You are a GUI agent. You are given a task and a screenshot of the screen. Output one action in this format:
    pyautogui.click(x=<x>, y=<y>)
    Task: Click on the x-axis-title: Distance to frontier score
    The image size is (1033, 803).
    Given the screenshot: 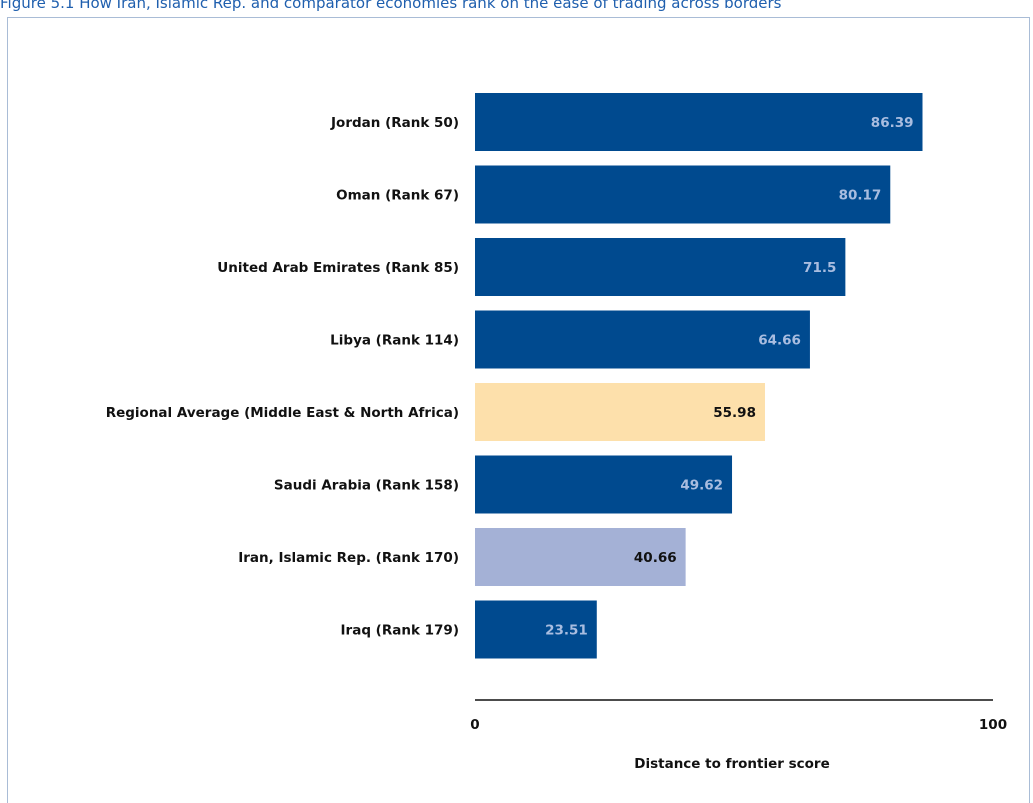 What is the action you would take?
    pyautogui.click(x=731, y=764)
    